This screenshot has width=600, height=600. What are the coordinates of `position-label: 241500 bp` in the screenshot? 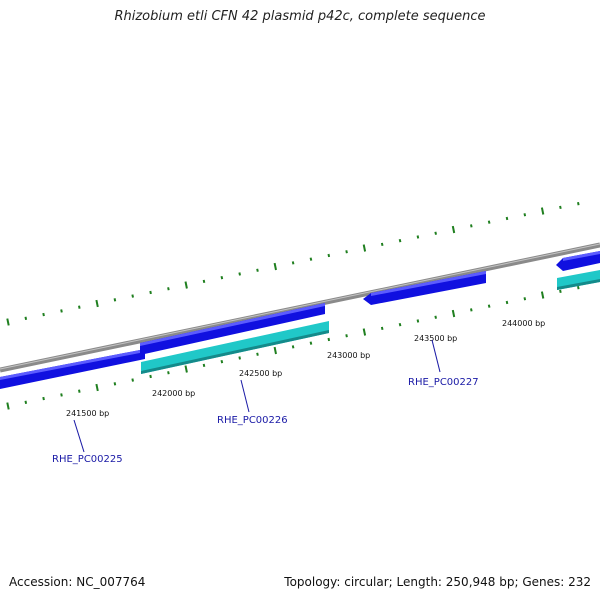 It's located at (87, 413).